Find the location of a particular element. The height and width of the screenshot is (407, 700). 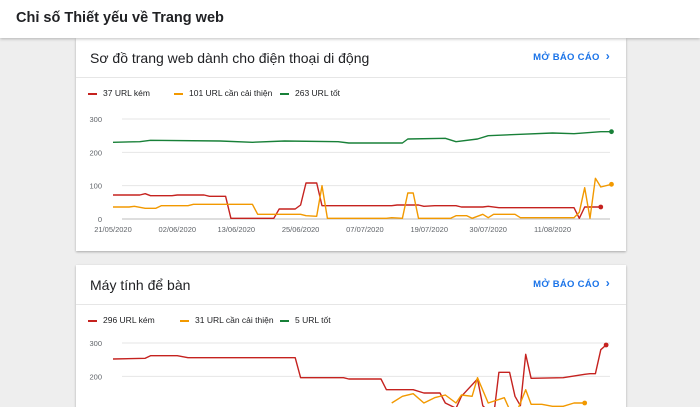

desktop-chart: 200 300 is located at coordinates (351, 370).